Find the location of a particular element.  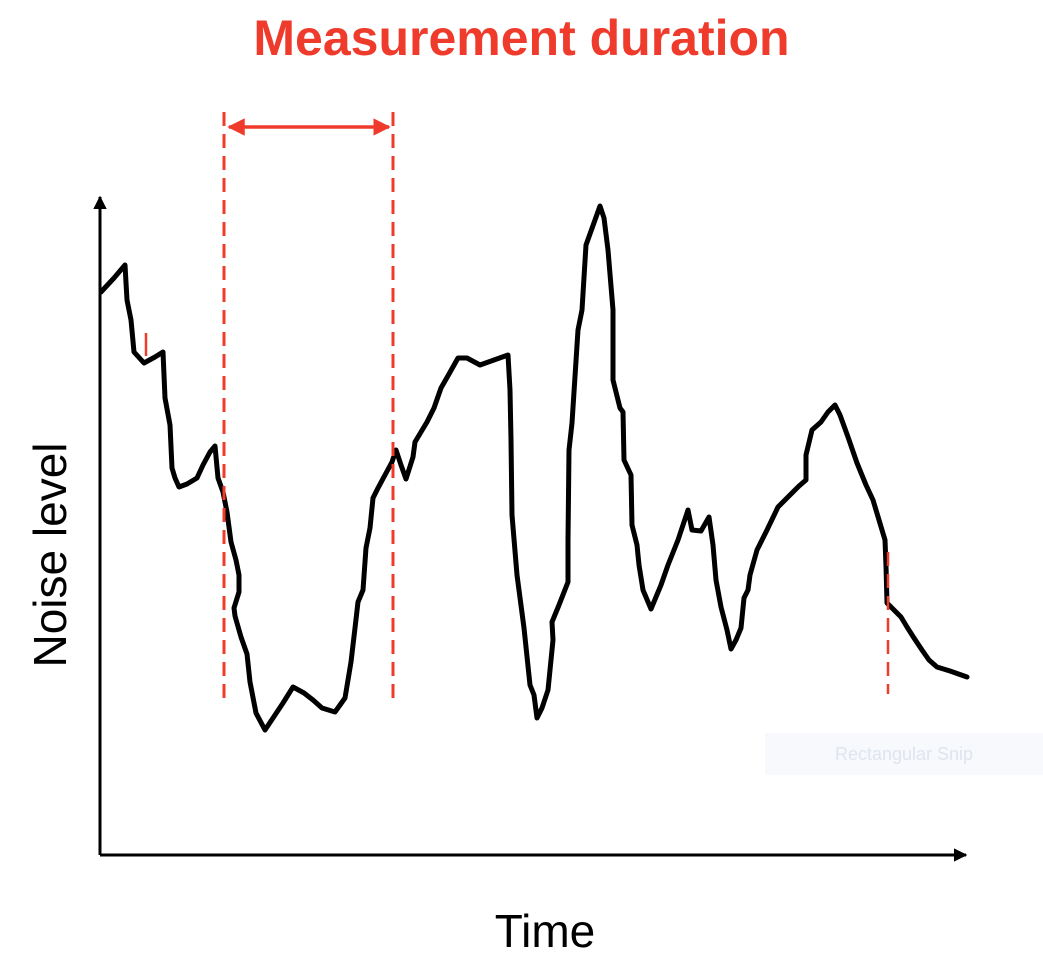

x-axis-label: Time is located at coordinates (545, 931).